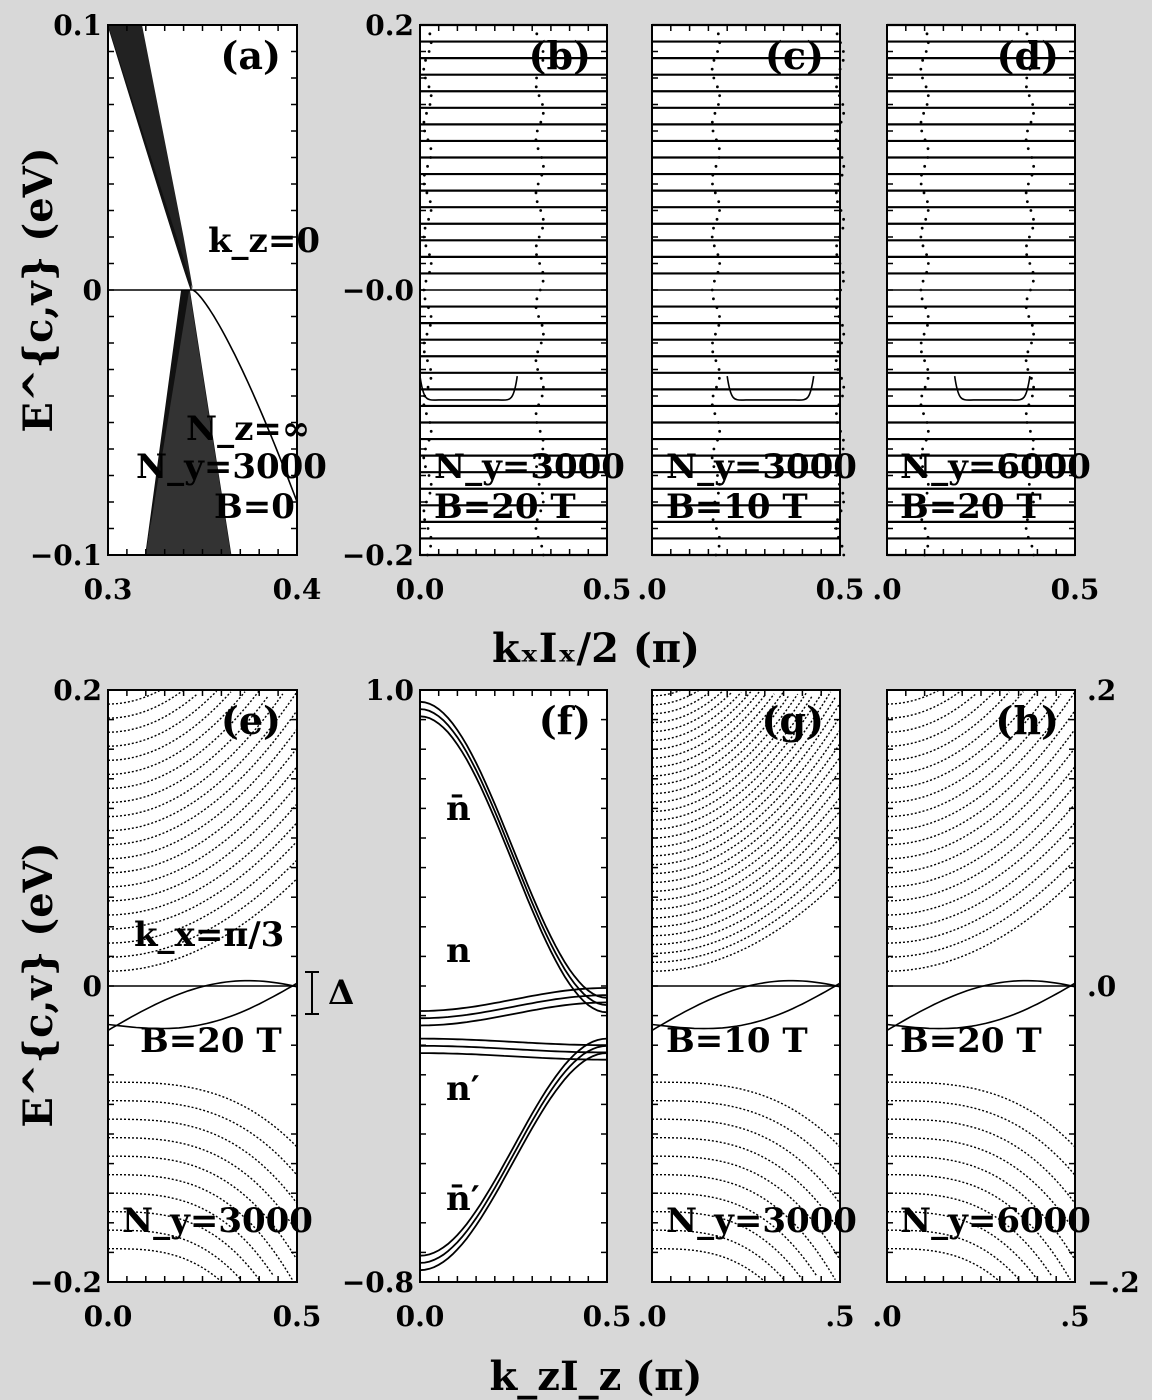 Image resolution: width=1152 pixels, height=1400 pixels. I want to click on annotation-c: B=10 T, so click(737, 507).